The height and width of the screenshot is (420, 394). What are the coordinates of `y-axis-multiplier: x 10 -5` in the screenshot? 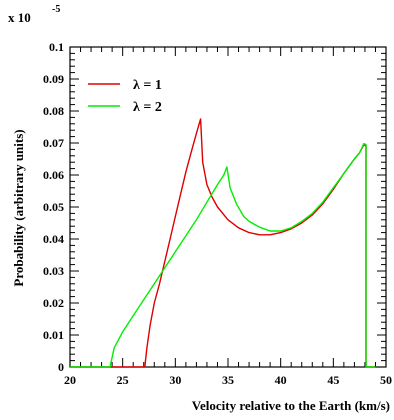 It's located at (34, 14).